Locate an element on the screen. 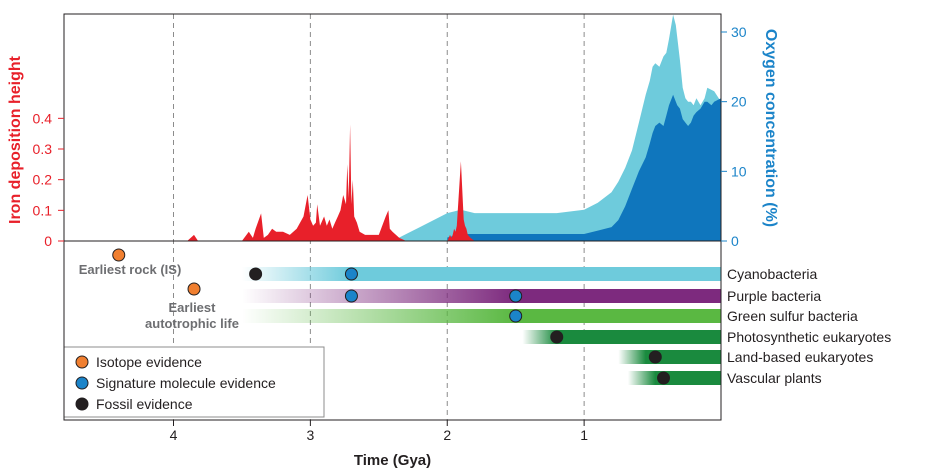 The height and width of the screenshot is (471, 935). lineage-label-5: Vascular plants is located at coordinates (774, 378).